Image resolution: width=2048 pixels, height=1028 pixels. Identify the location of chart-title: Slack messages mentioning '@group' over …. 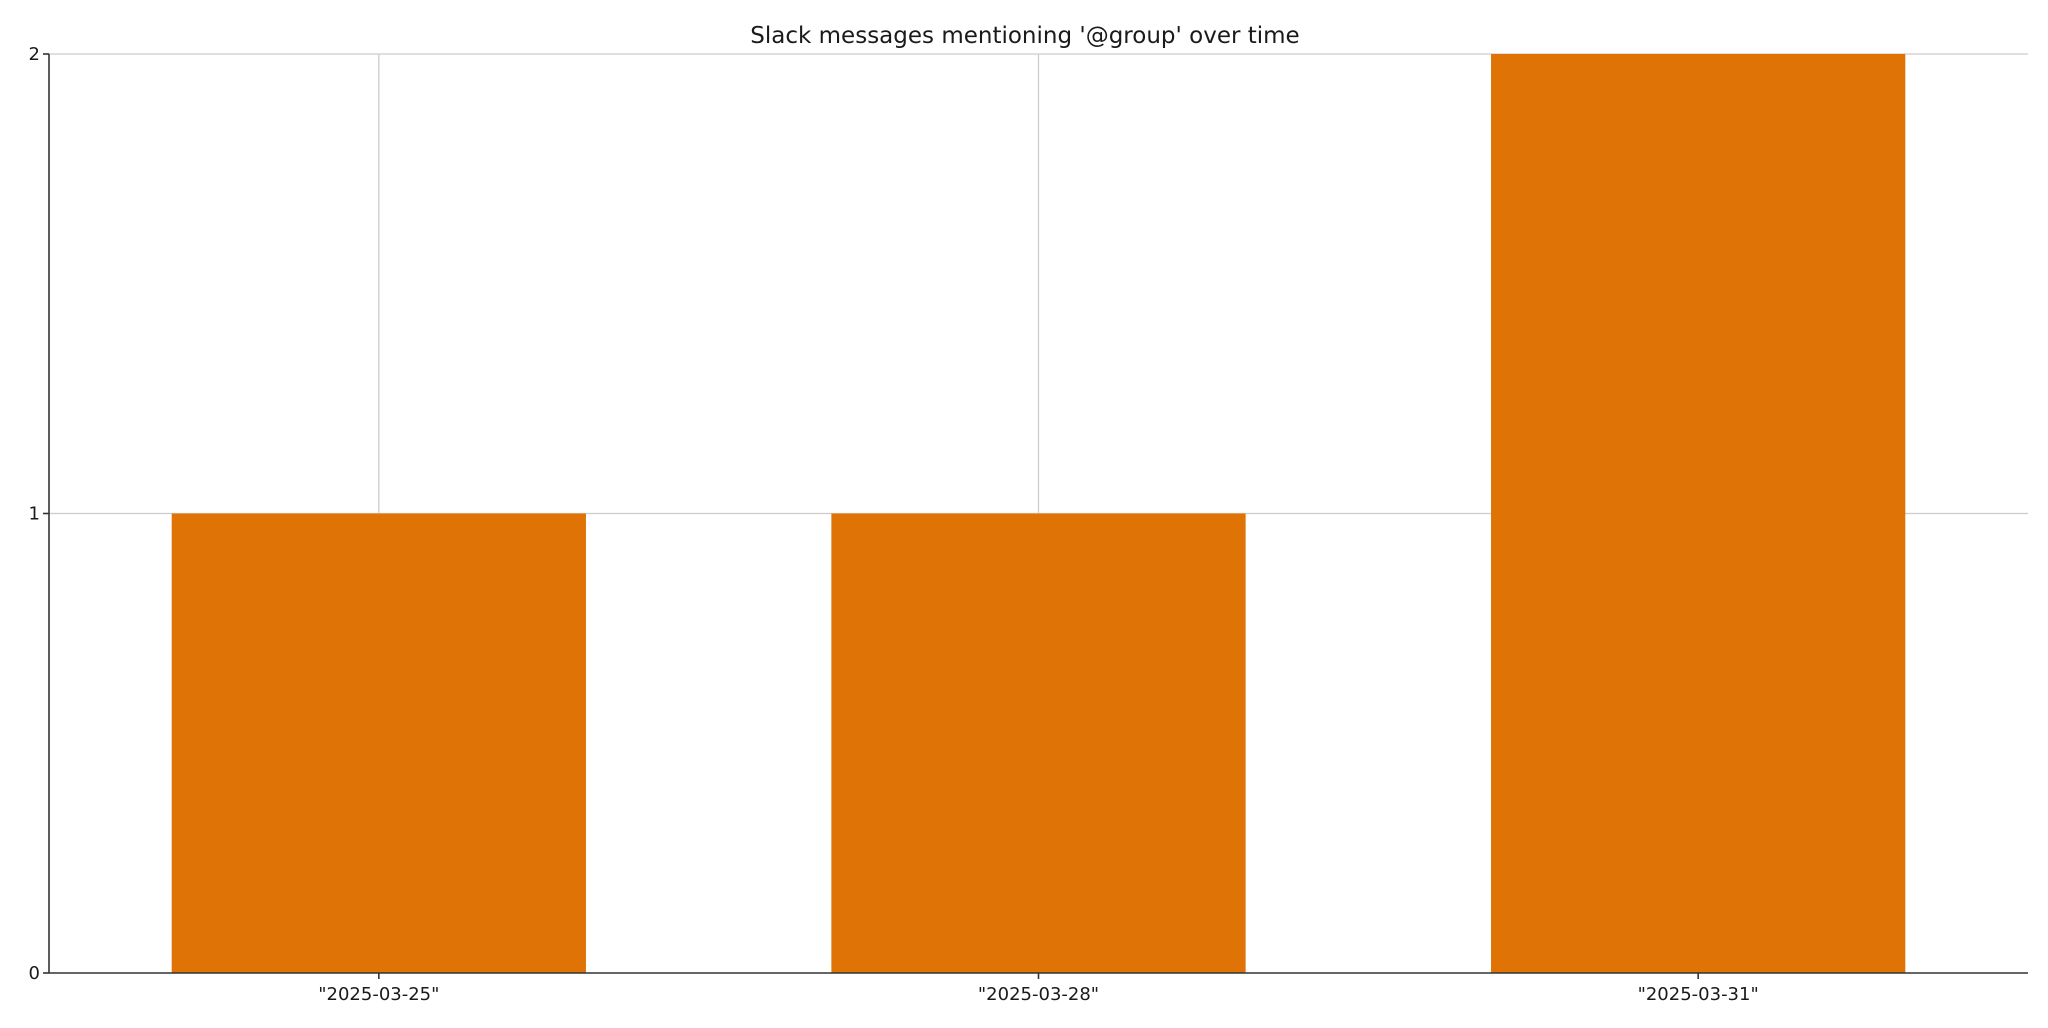
(1024, 36).